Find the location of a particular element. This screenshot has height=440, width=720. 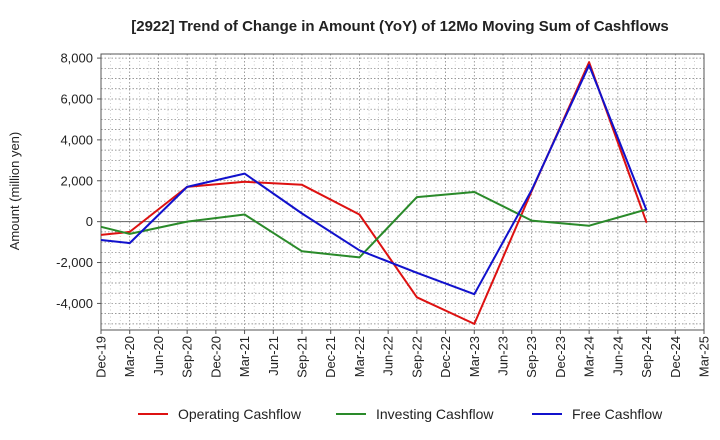

x-tick-label: Mar-23 is located at coordinates (474, 356).